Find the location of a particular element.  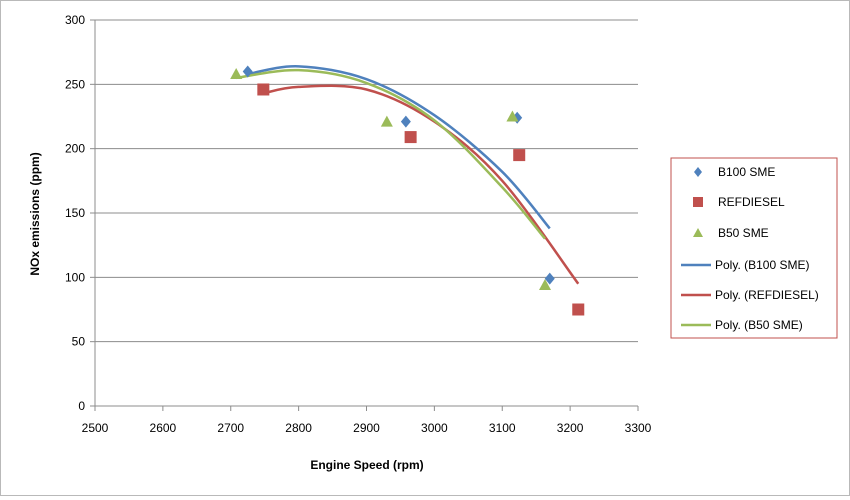

y-tick-label-100: 100 is located at coordinates (75, 277).